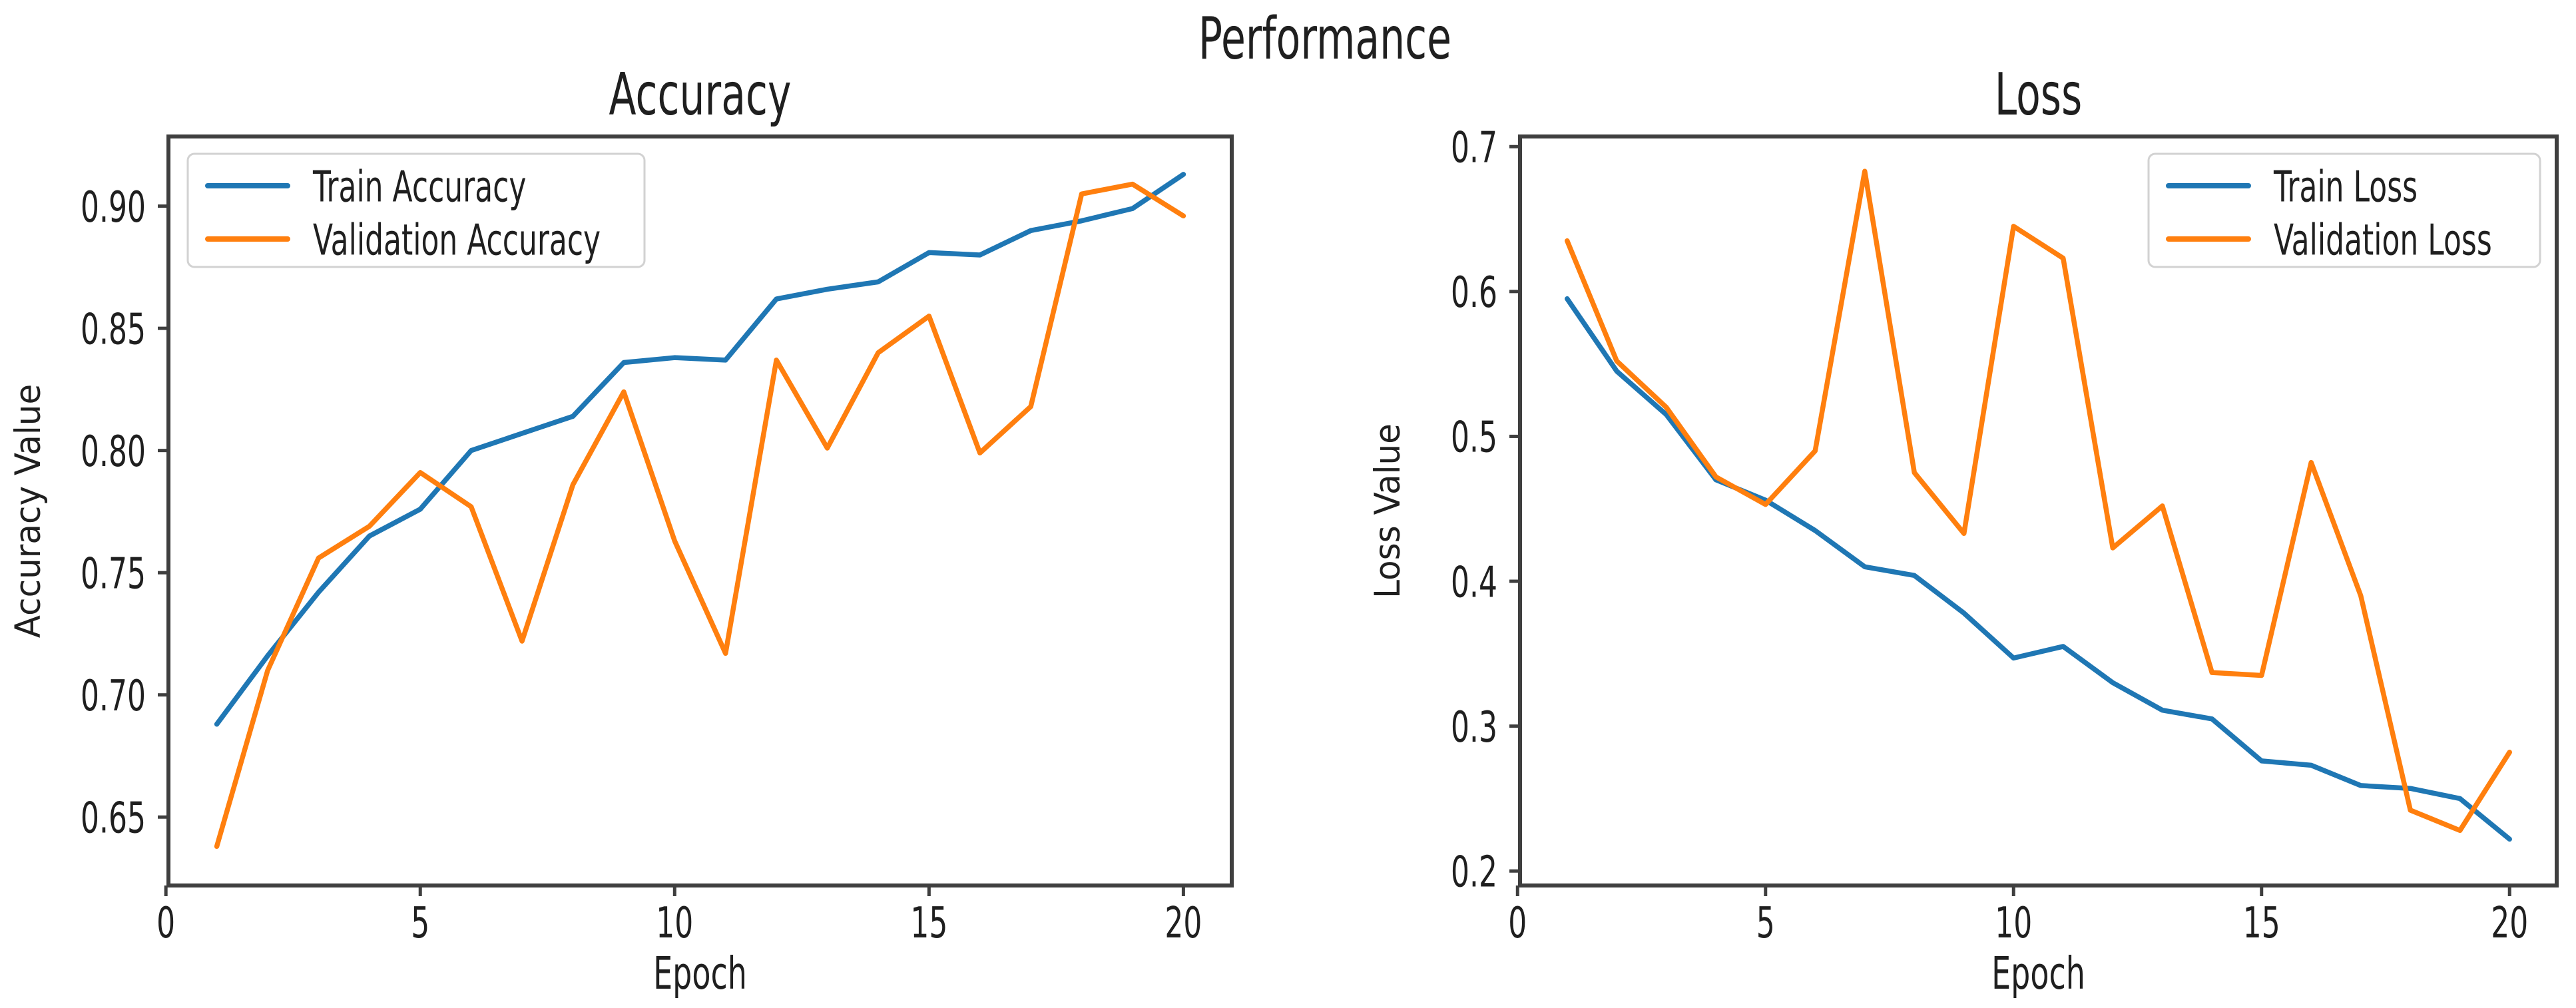 This screenshot has height=1008, width=2576. I want to click on y-tick-label: 0.85, so click(114, 329).